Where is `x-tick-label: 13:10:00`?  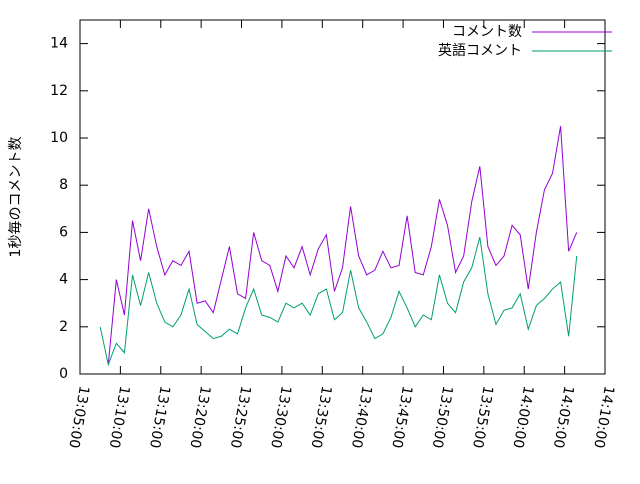
x-tick-label: 13:10:00 is located at coordinates (119, 417).